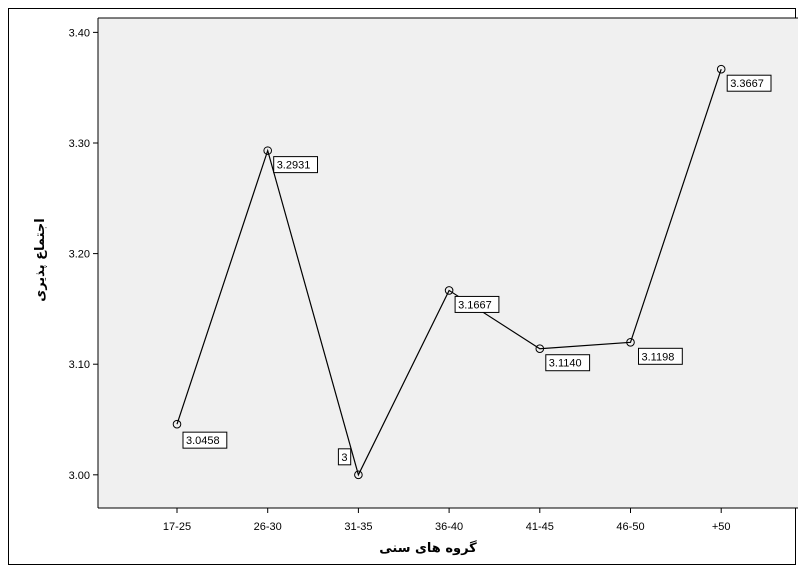 The image size is (798, 567). Describe the element at coordinates (721, 527) in the screenshot. I see `x-tick-label: +50` at that location.